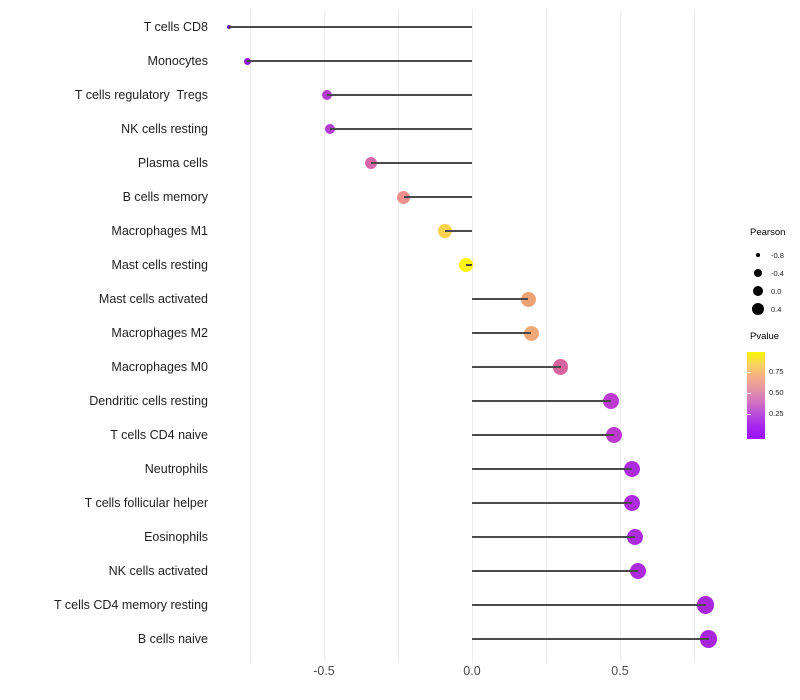  Describe the element at coordinates (158, 571) in the screenshot. I see `y-axis-label: NK cells activated` at that location.